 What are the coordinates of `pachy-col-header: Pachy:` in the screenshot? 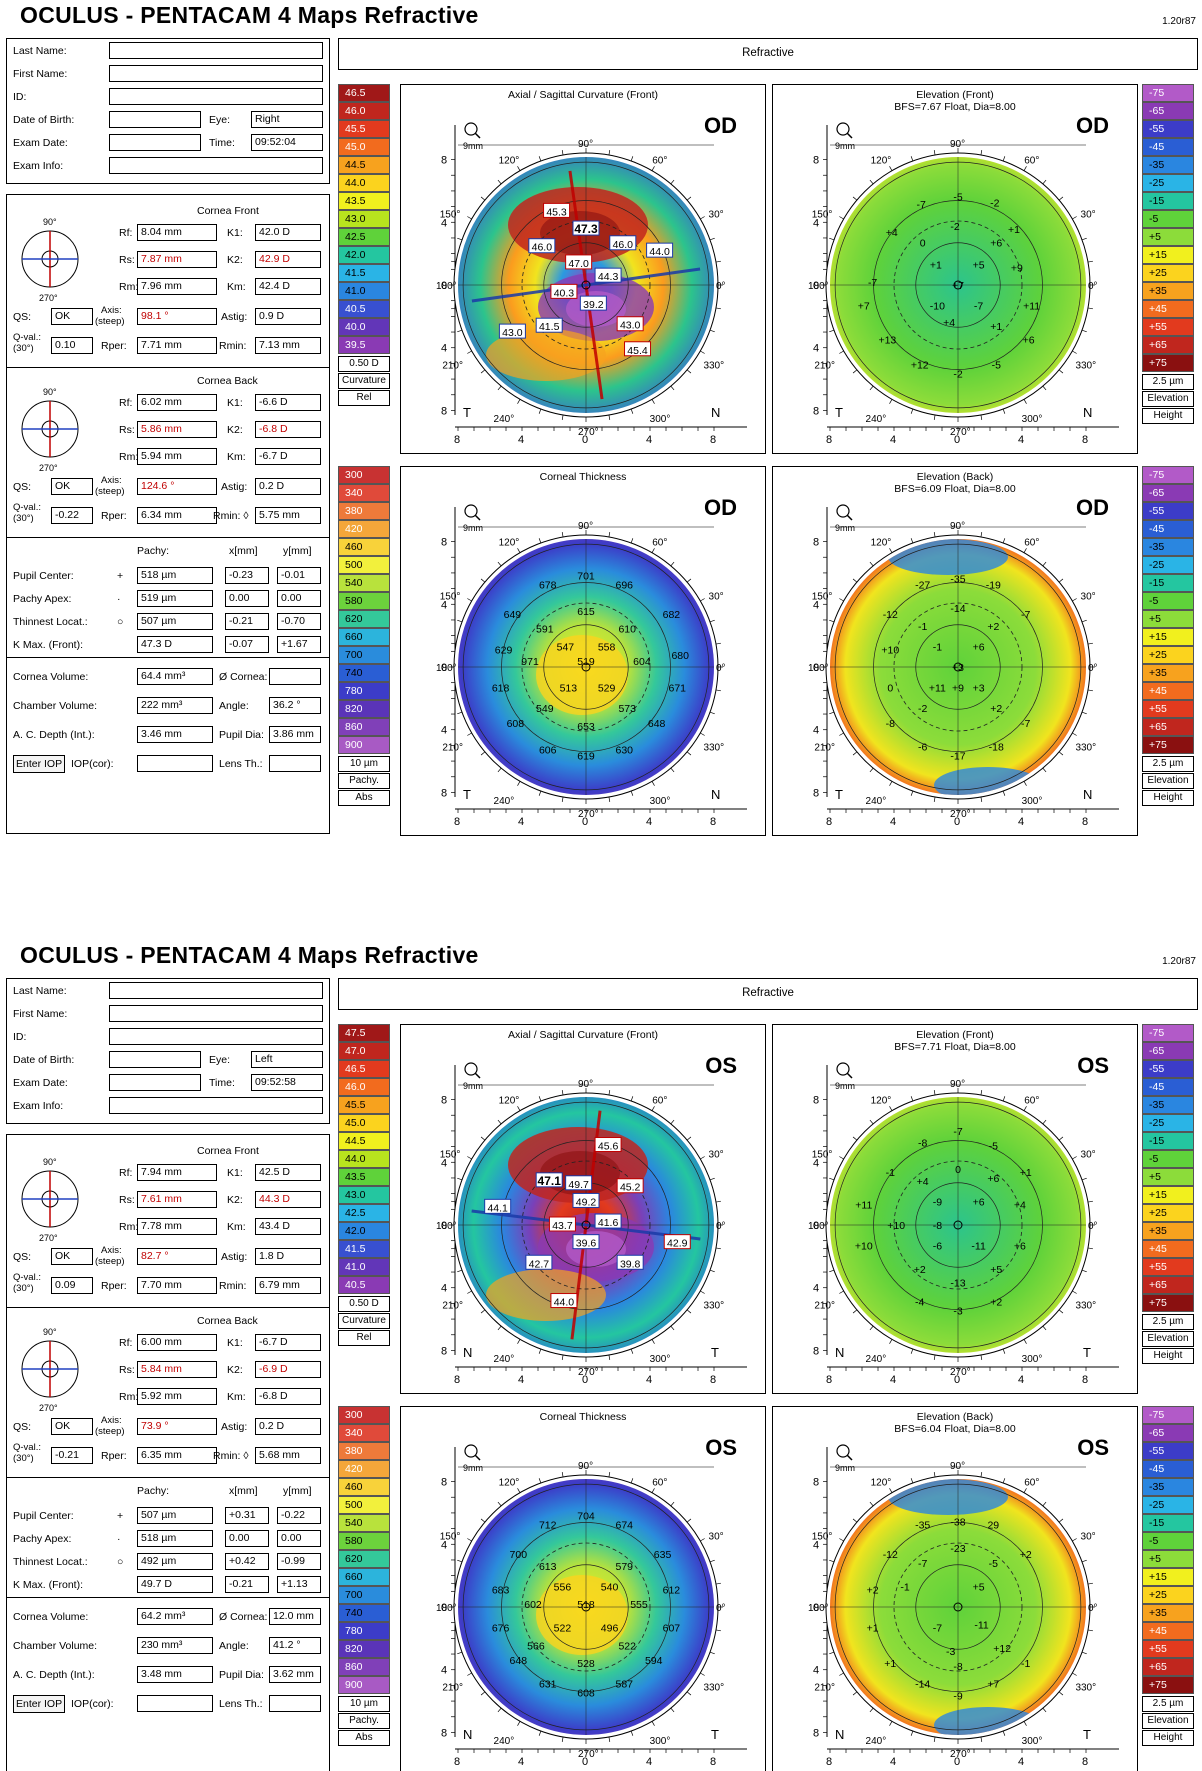 It's located at (153, 1491).